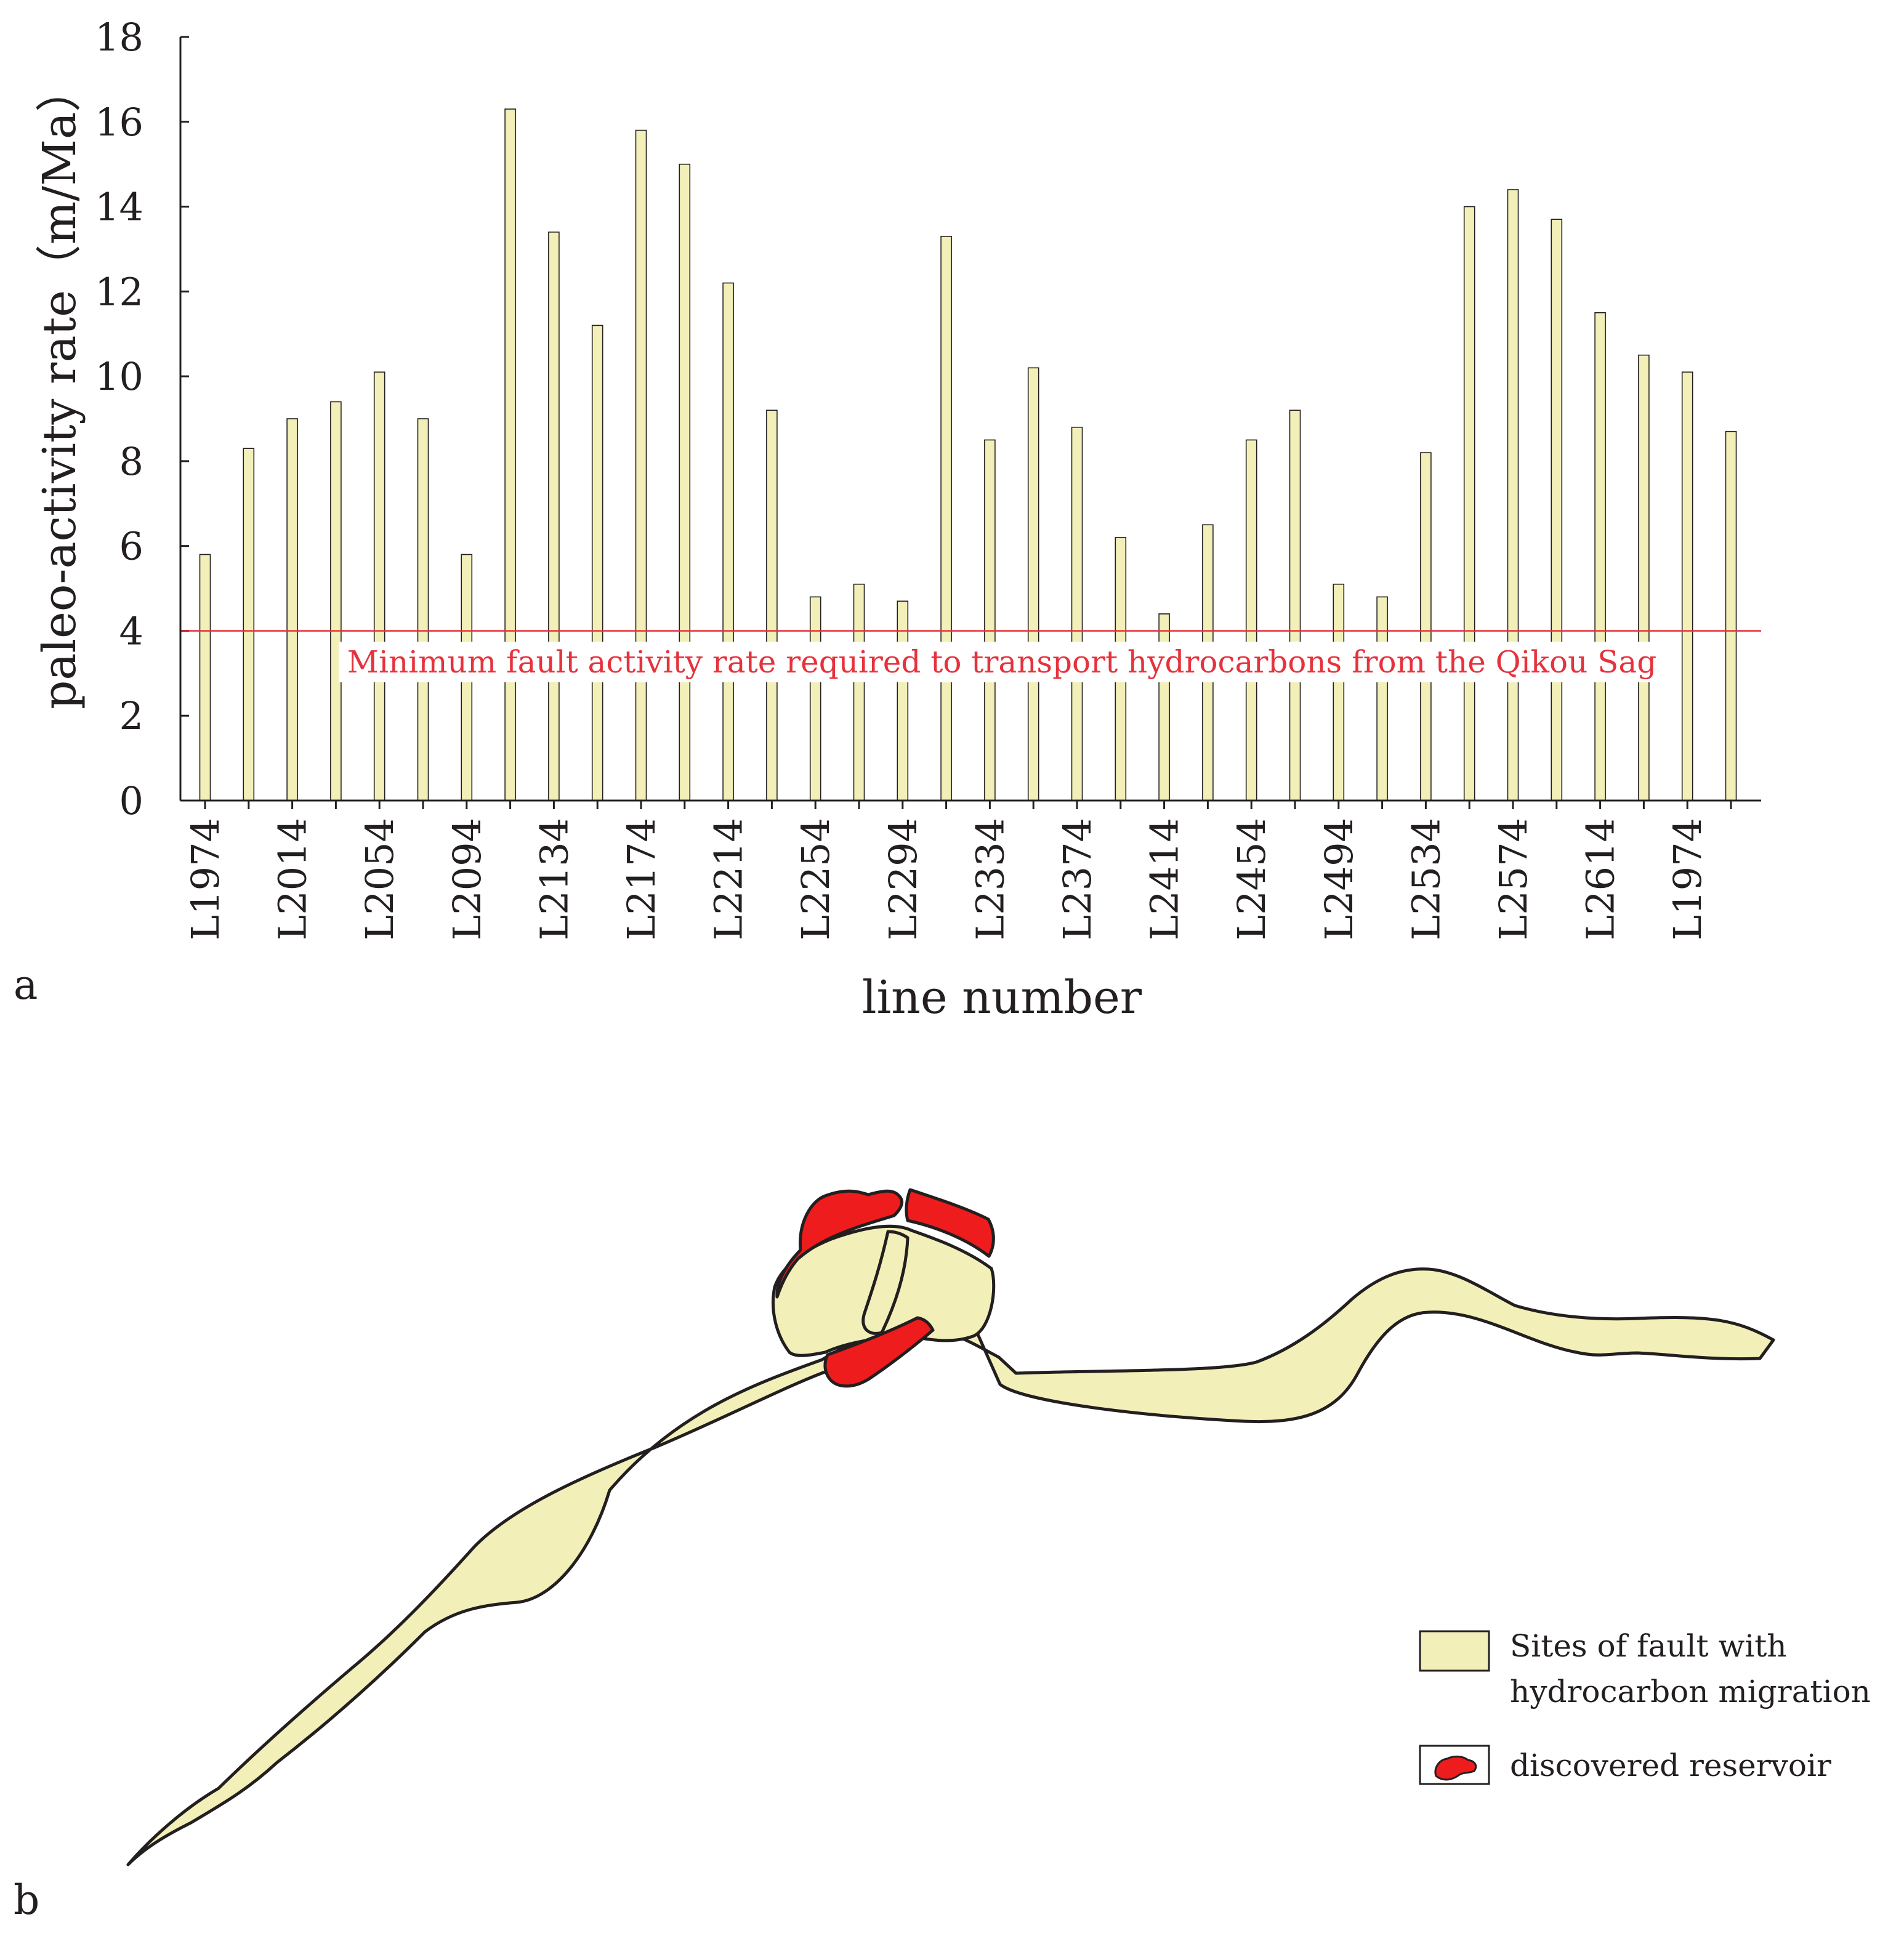 The height and width of the screenshot is (1933, 1904). Describe the element at coordinates (1339, 692) in the screenshot. I see `bar-L2494` at that location.